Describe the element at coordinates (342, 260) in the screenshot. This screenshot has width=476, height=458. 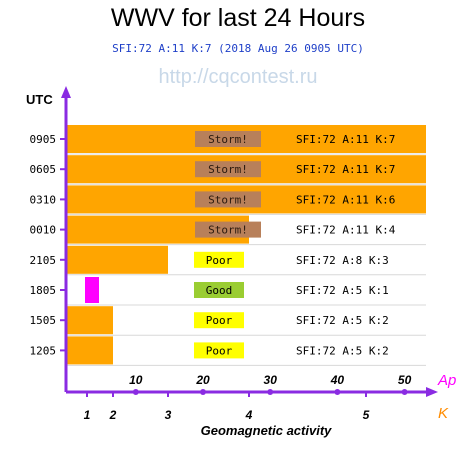
I see `row-info: SFI:72 A:8 K:3` at that location.